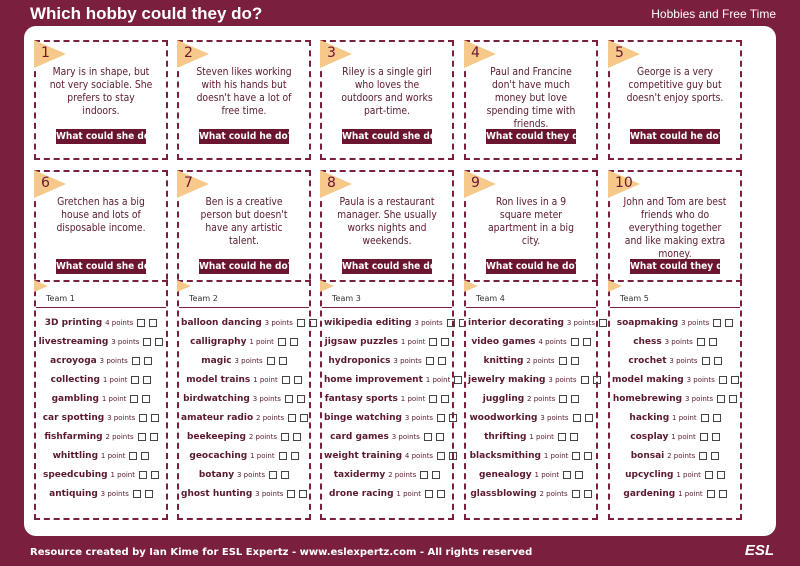 This screenshot has height=566, width=800. What do you see at coordinates (244, 307) in the screenshot?
I see `divider` at bounding box center [244, 307].